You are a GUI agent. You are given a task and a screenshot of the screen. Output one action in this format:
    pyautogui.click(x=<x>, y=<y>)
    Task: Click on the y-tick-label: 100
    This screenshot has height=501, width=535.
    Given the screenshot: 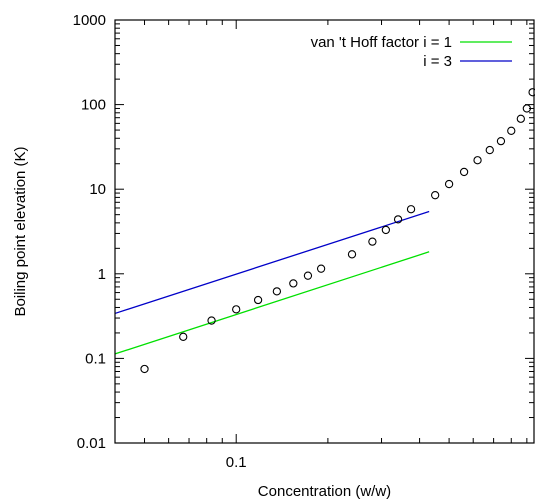 What is the action you would take?
    pyautogui.click(x=93, y=105)
    